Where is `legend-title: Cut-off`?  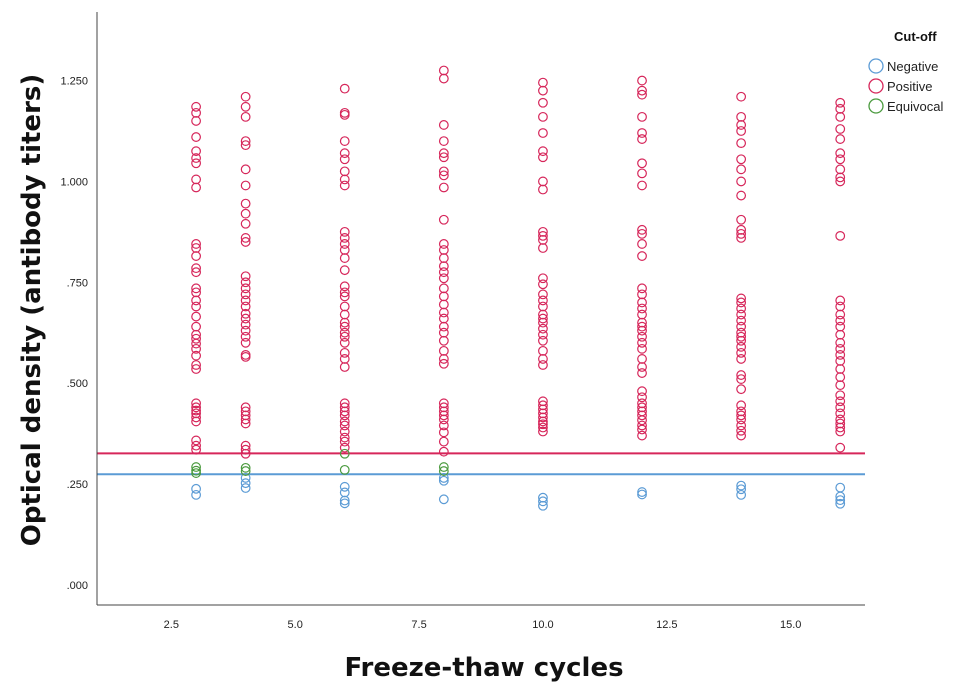
legend-title: Cut-off is located at coordinates (915, 36).